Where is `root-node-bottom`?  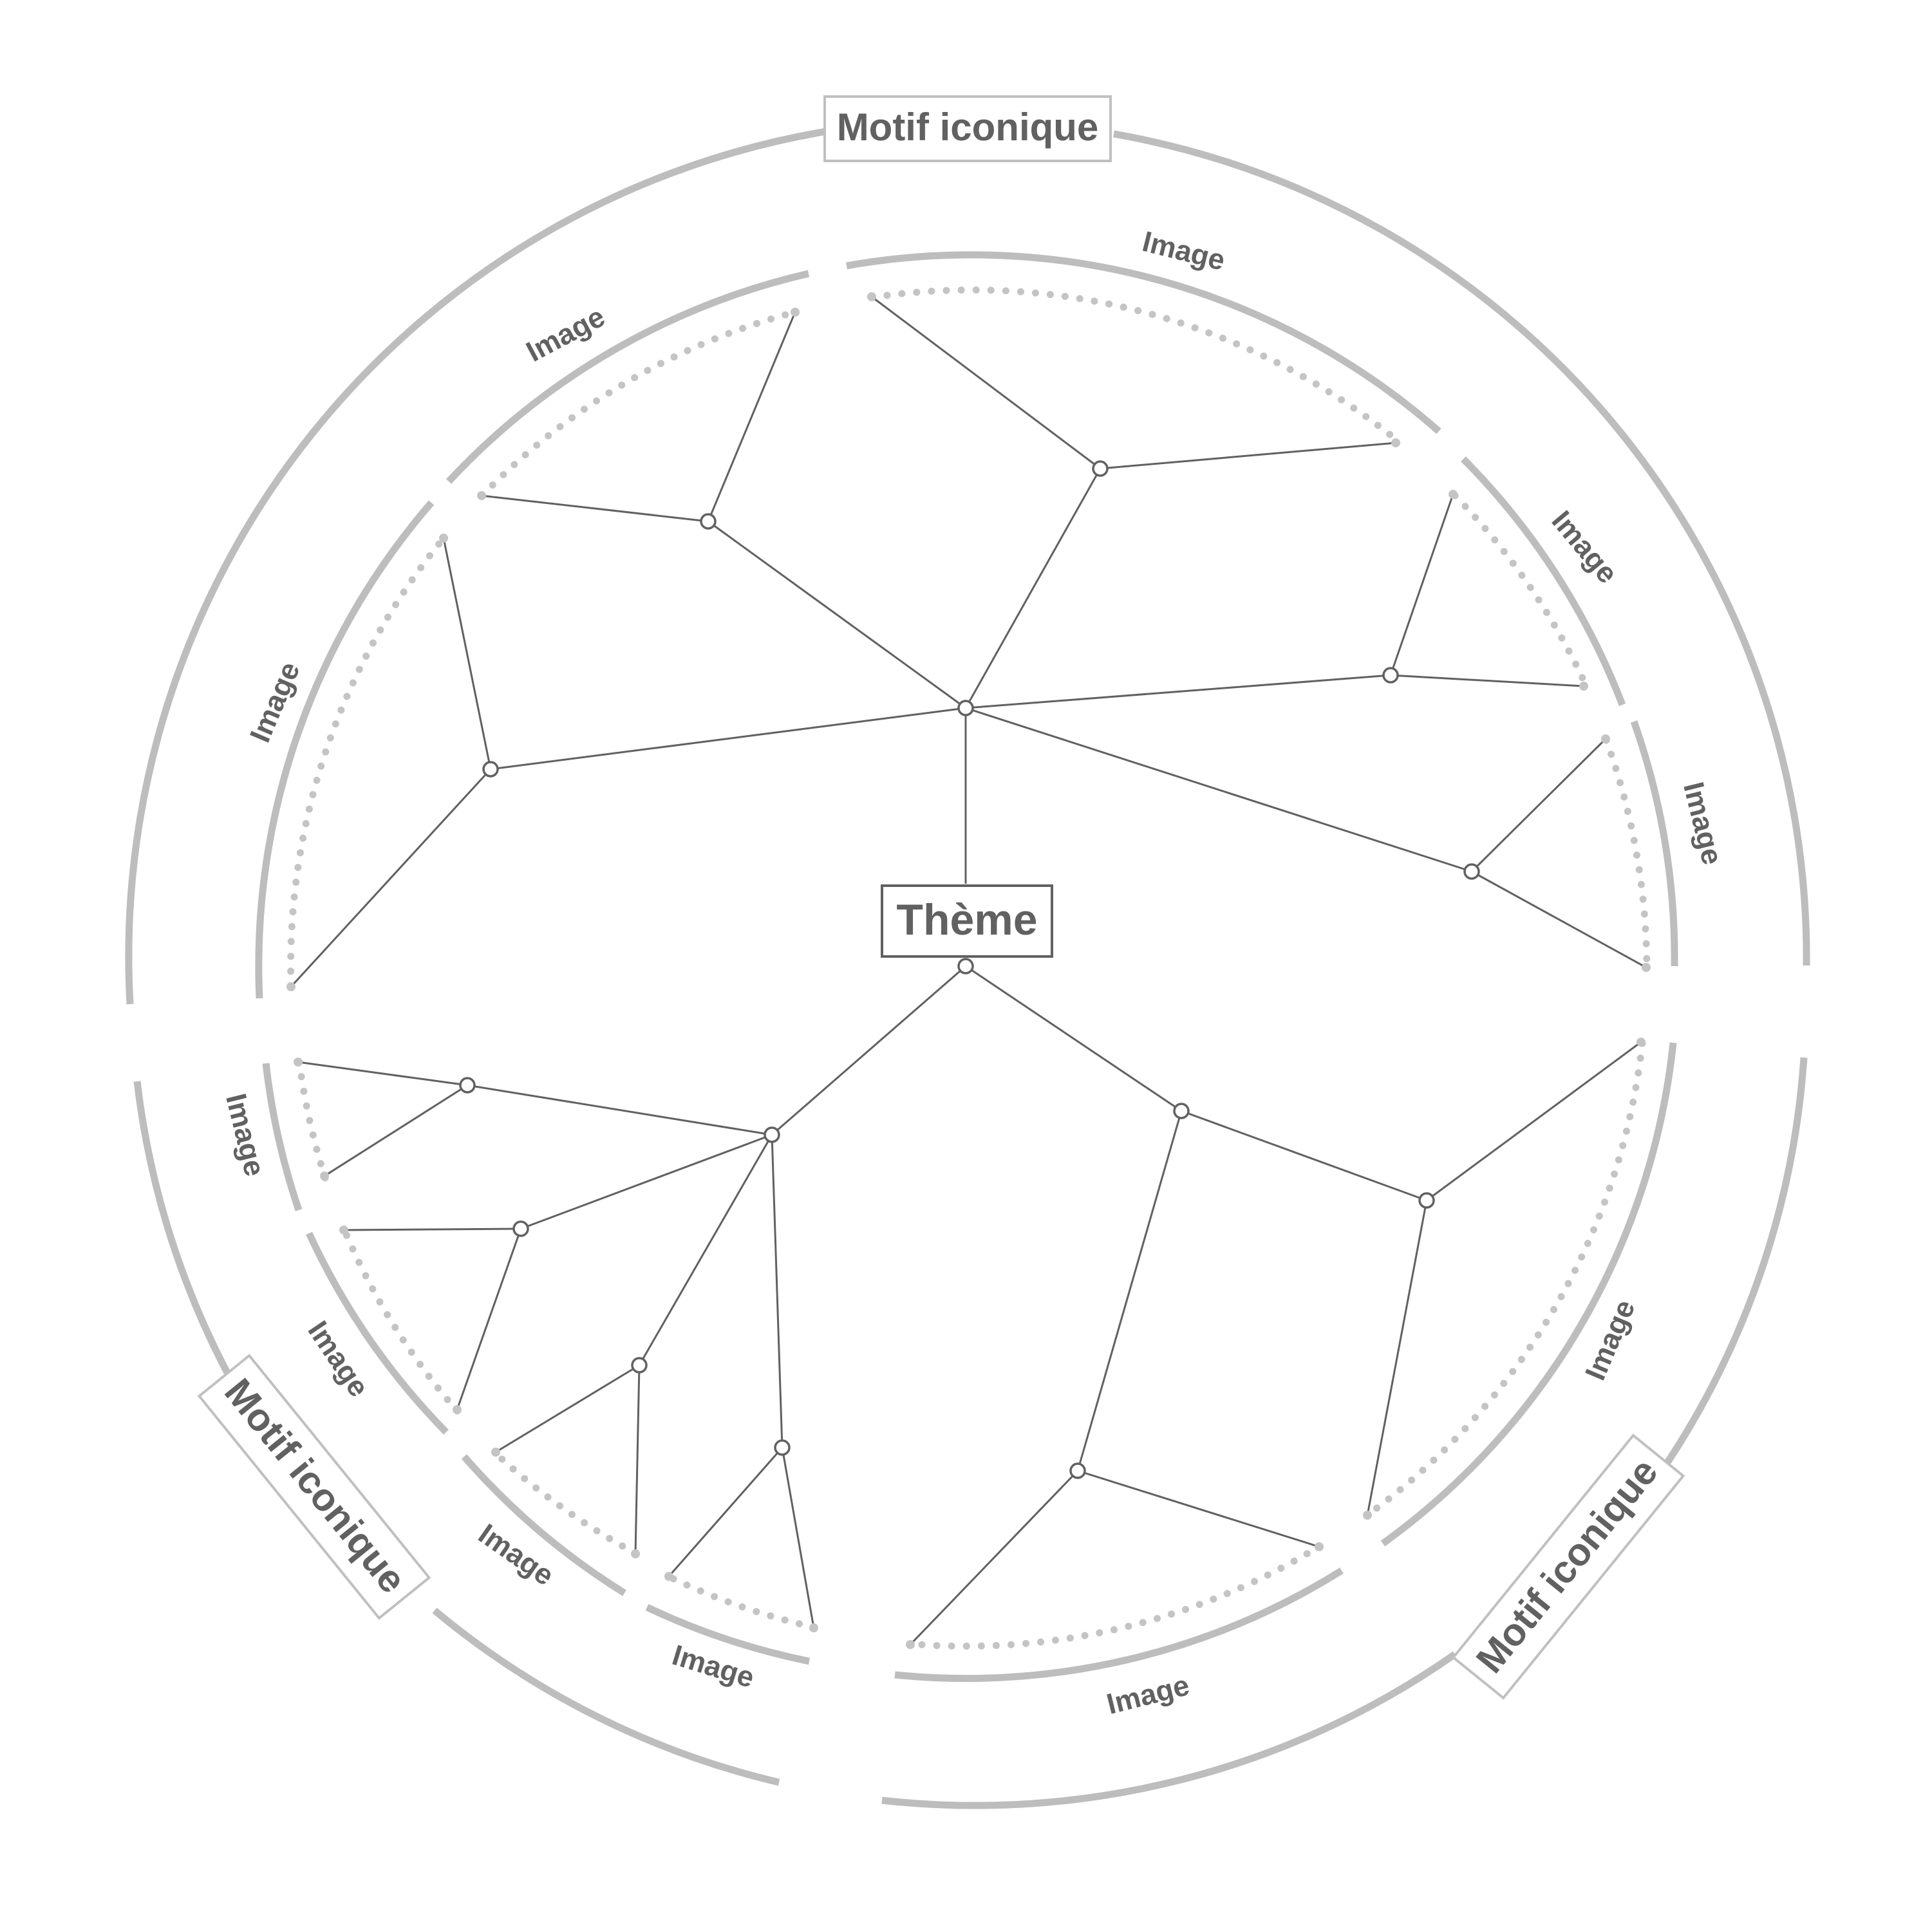 root-node-bottom is located at coordinates (965, 967).